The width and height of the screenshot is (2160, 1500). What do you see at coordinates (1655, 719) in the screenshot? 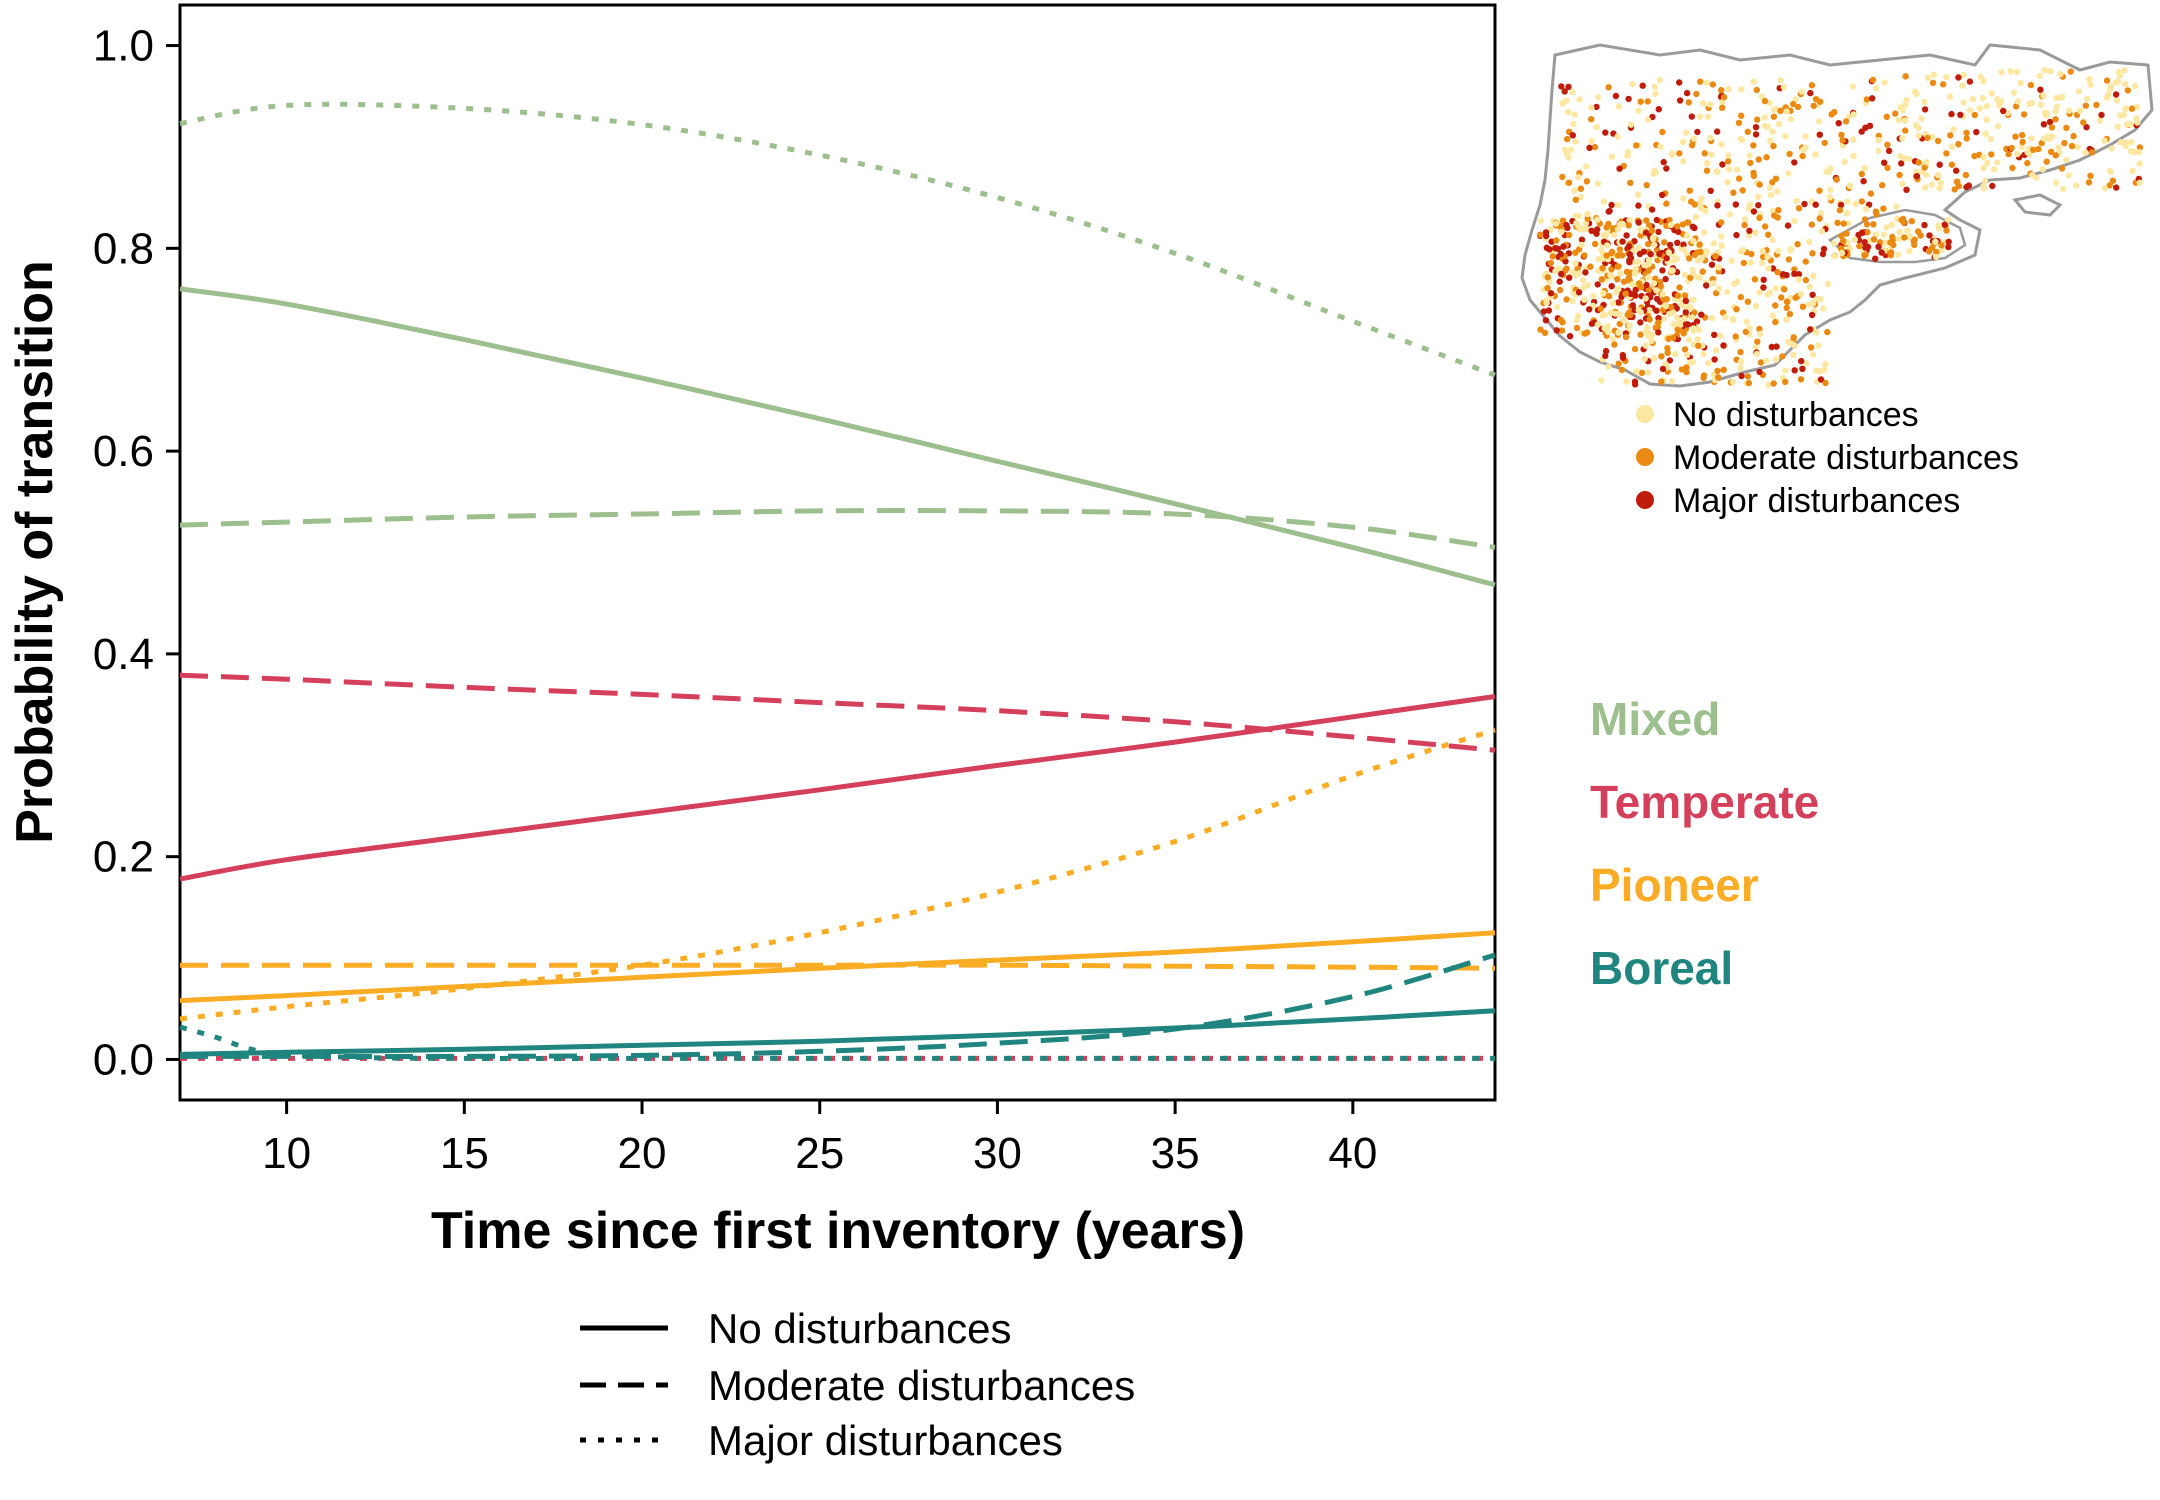
I see `class-label-mixed: Mixed` at bounding box center [1655, 719].